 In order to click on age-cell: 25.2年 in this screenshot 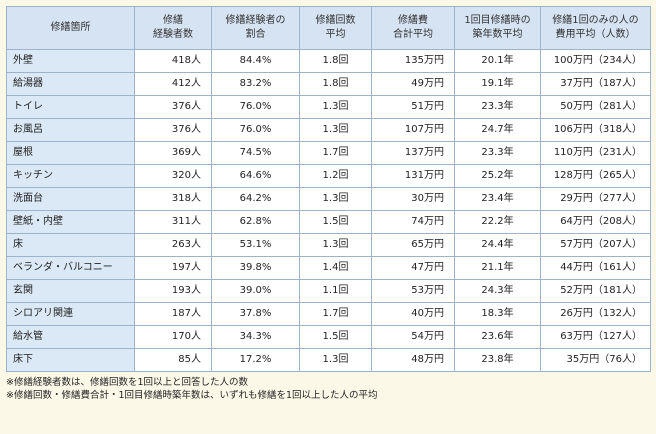, I will do `click(497, 176)`.